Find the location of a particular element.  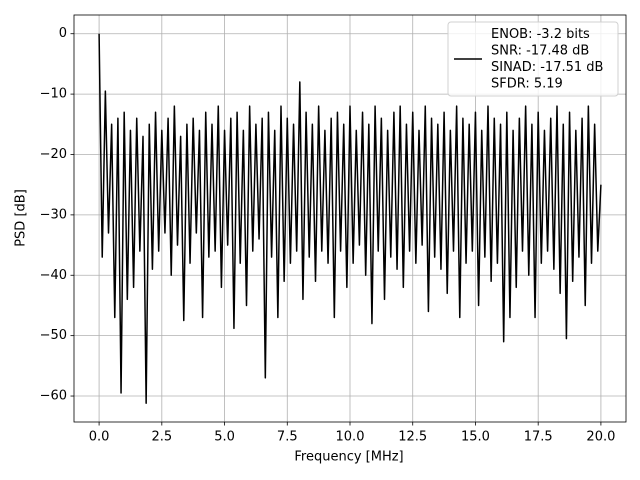

x-tick-label: 20.0 is located at coordinates (600, 437).